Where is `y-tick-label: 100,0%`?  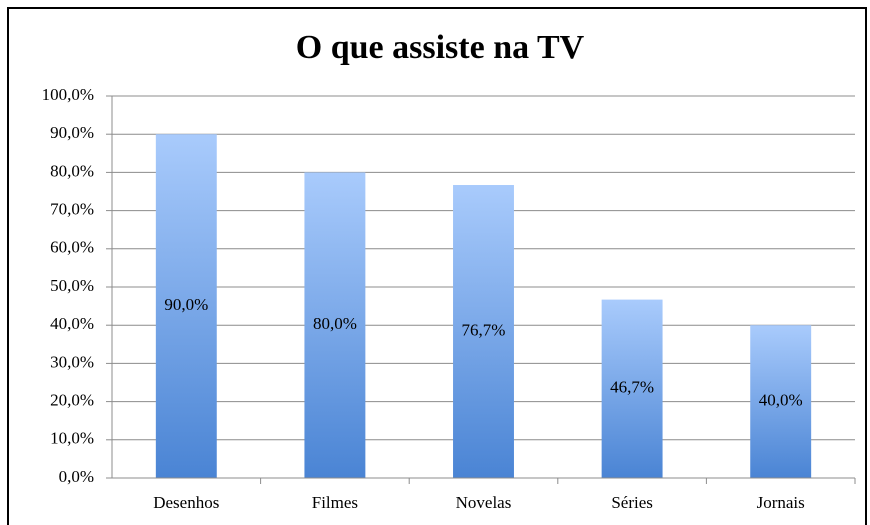
y-tick-label: 100,0% is located at coordinates (68, 94).